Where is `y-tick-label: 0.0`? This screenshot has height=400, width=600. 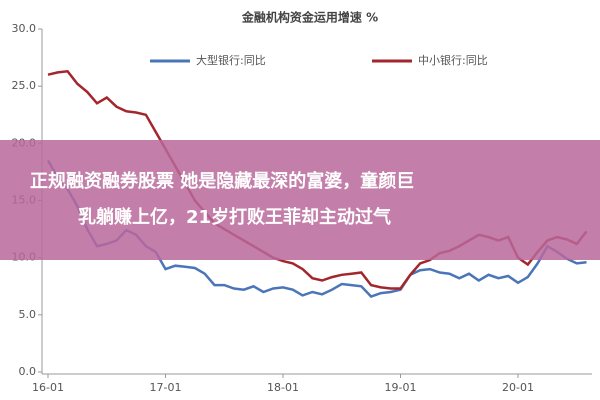
y-tick-label: 0.0 is located at coordinates (28, 371).